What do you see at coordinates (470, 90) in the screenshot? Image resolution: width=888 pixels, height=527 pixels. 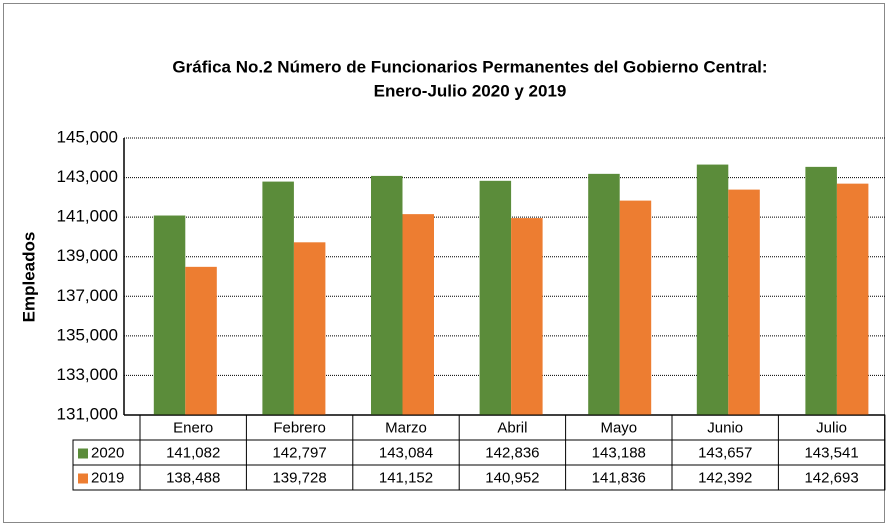 I see `chart-subtitle: Enero-Julio 2020 y 2019` at bounding box center [470, 90].